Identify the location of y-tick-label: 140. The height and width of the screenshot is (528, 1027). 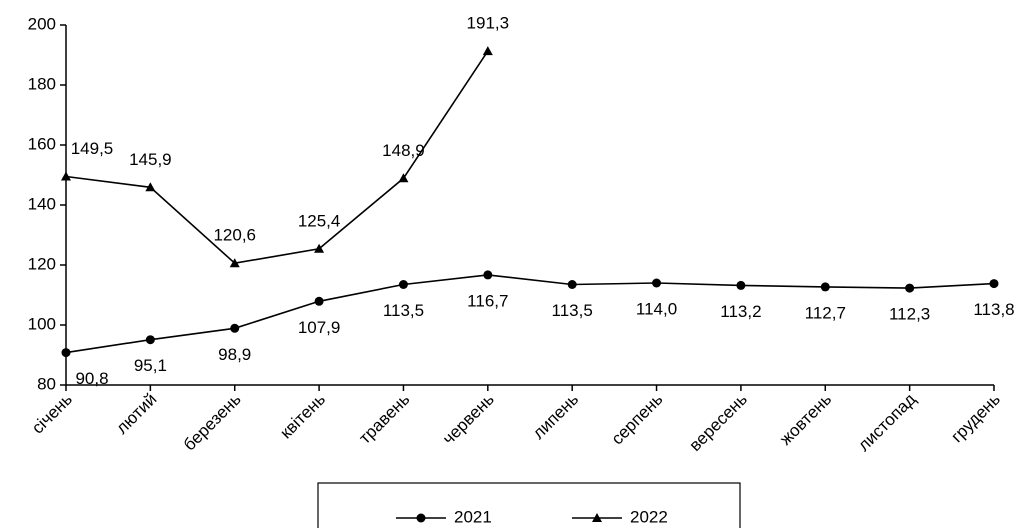
(42, 203).